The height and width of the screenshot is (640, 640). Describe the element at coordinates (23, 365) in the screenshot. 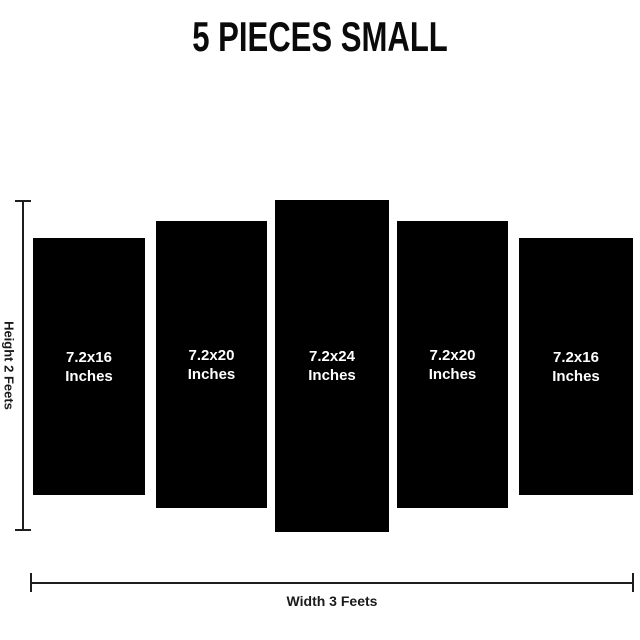

I see `height-line` at that location.